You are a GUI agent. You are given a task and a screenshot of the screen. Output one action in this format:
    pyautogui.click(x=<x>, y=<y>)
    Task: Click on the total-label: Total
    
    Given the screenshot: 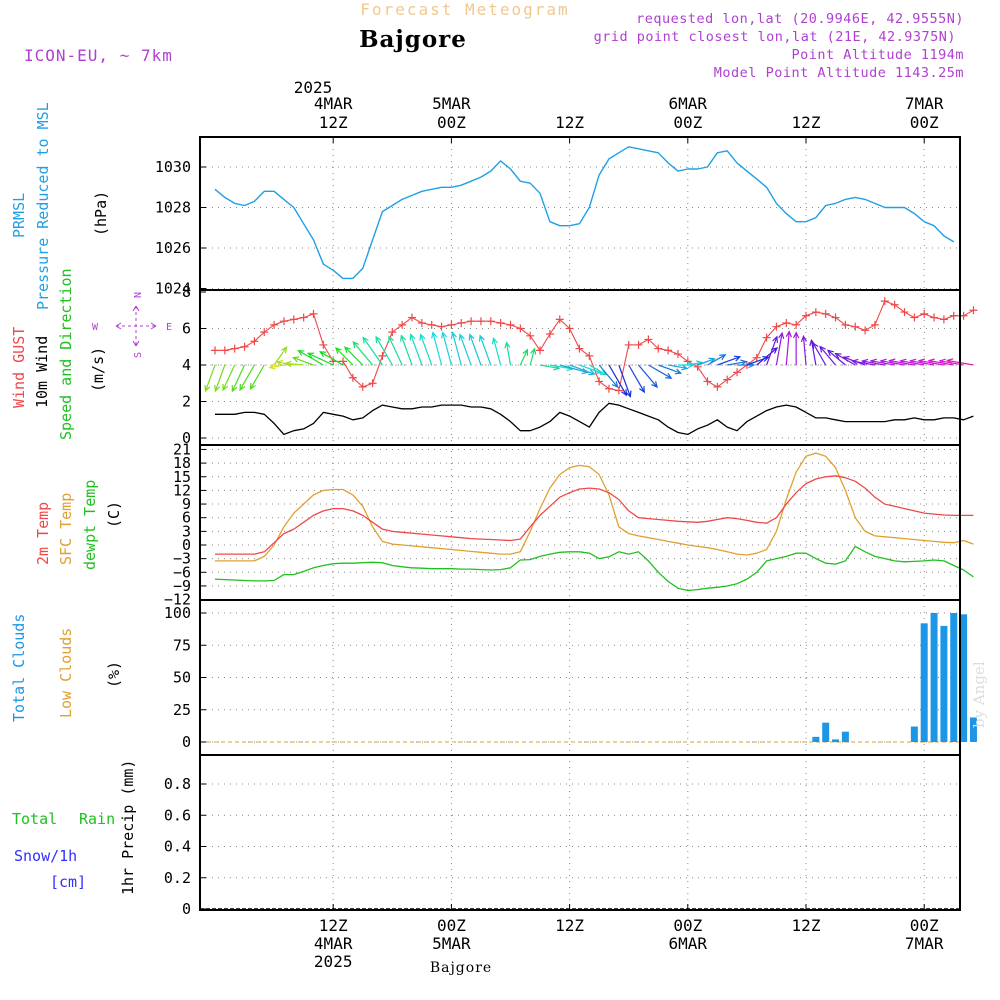 What is the action you would take?
    pyautogui.click(x=34, y=819)
    